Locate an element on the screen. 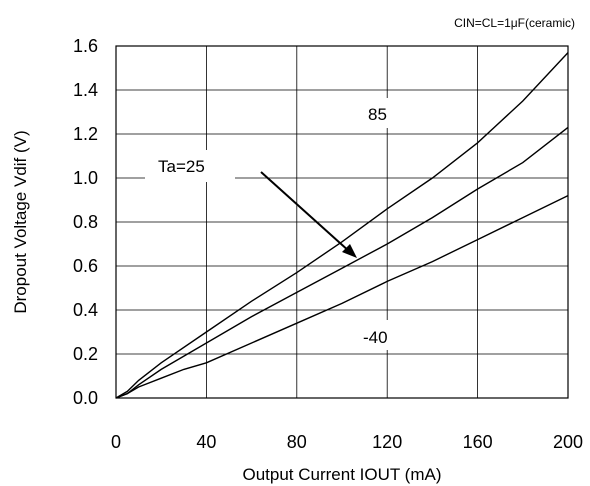 The width and height of the screenshot is (590, 486). y-tick-label: 0.6 is located at coordinates (85, 266).